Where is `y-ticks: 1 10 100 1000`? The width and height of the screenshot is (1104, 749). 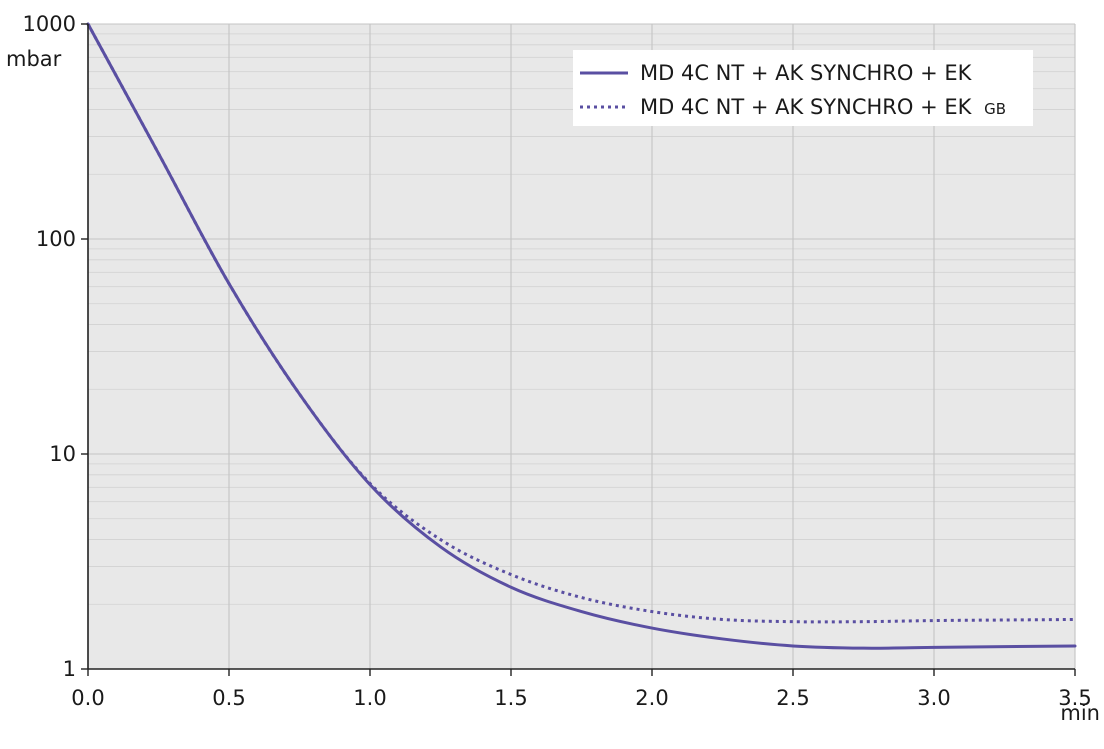 y-ticks: 1 10 100 1000 is located at coordinates (55, 346).